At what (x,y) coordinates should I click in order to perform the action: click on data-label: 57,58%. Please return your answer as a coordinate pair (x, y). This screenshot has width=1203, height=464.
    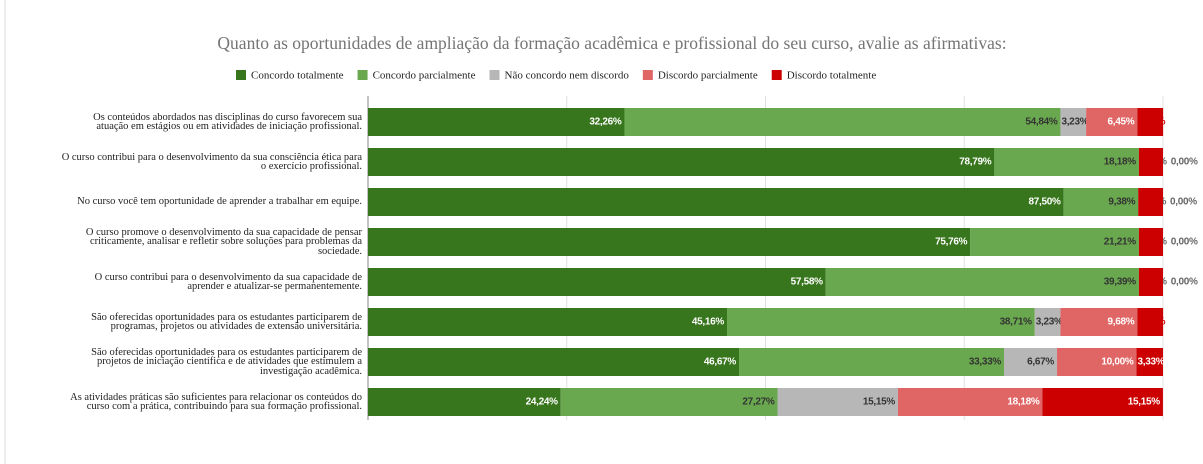
    Looking at the image, I should click on (807, 282).